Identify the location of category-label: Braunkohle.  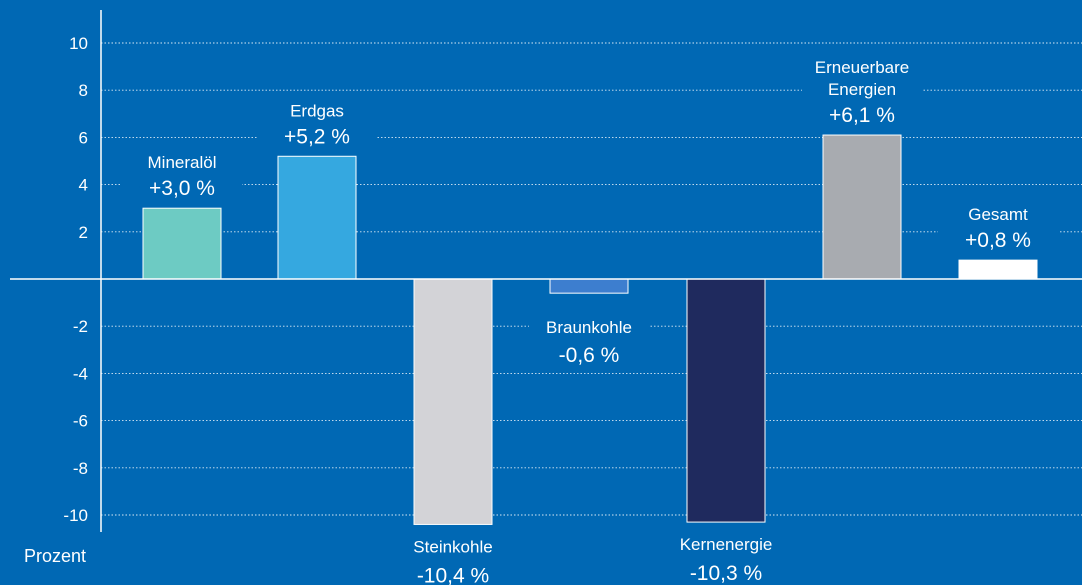
(589, 327).